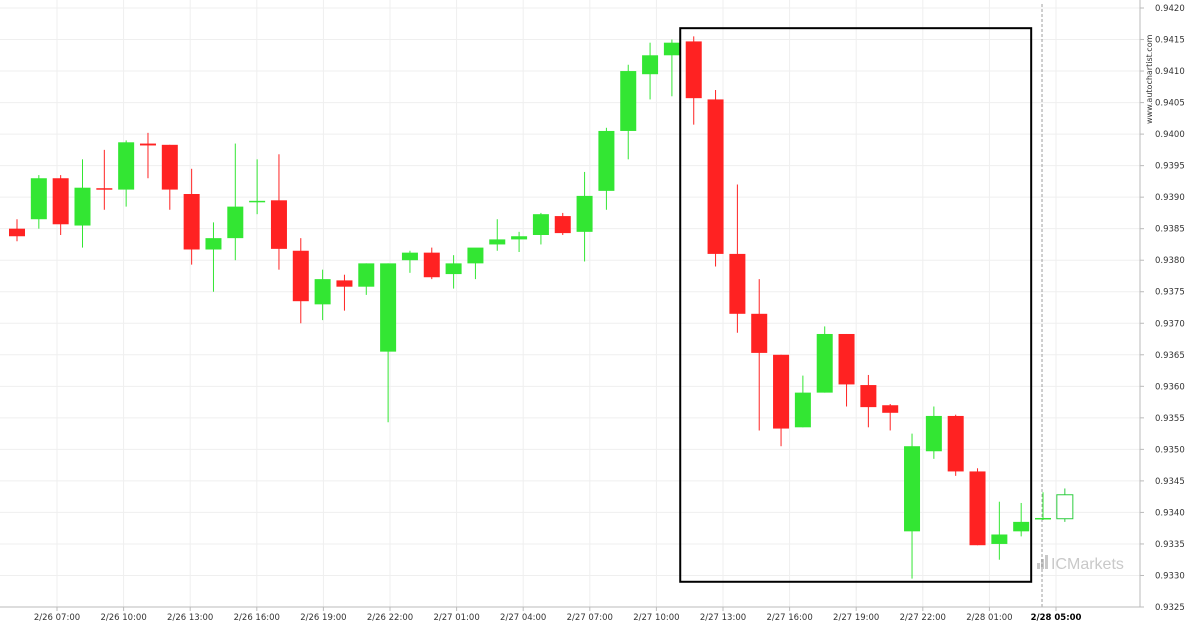  I want to click on y-tick-label: 0.9385, so click(1170, 230).